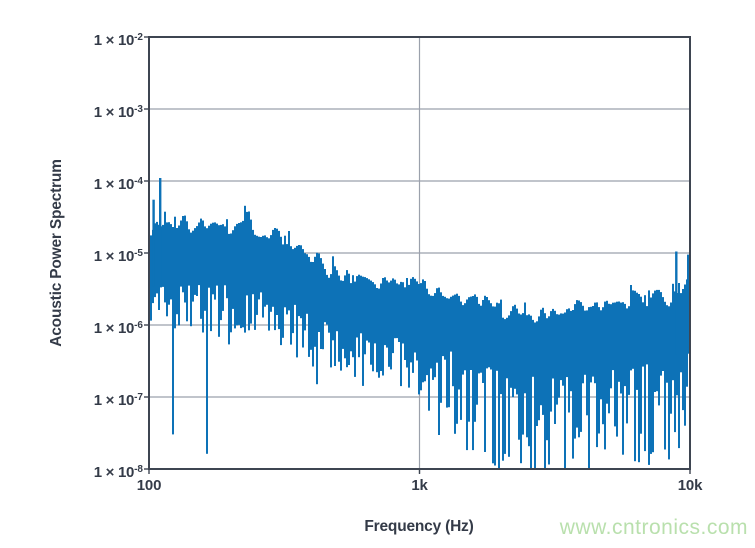 This screenshot has width=755, height=548. What do you see at coordinates (118, 400) in the screenshot?
I see `y-tick-label: 1 × 10⁻⁷` at bounding box center [118, 400].